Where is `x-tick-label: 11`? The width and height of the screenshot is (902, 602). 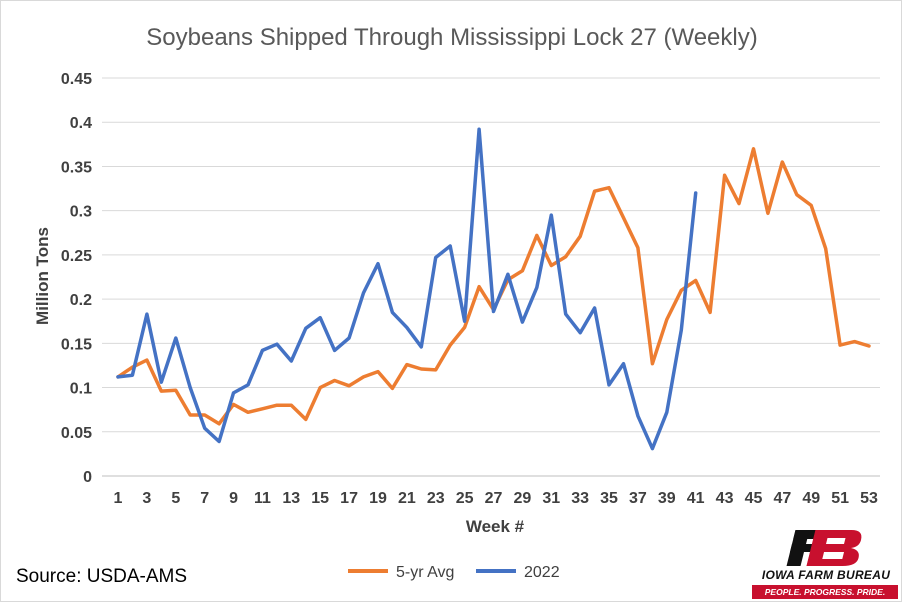
x-tick-label: 11 is located at coordinates (262, 498).